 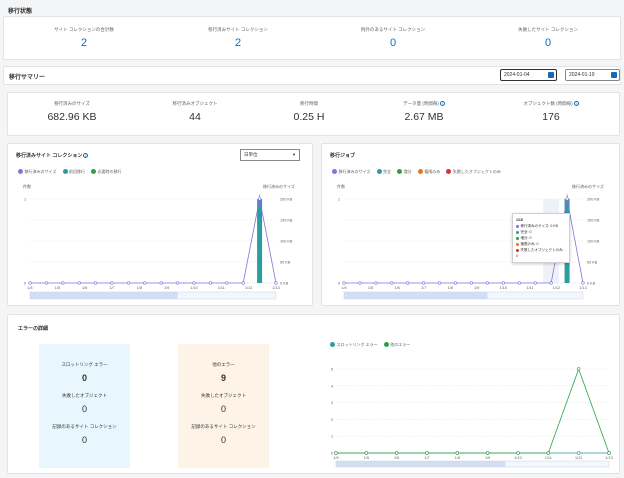 I want to click on size-series-line, so click(x=464, y=241).